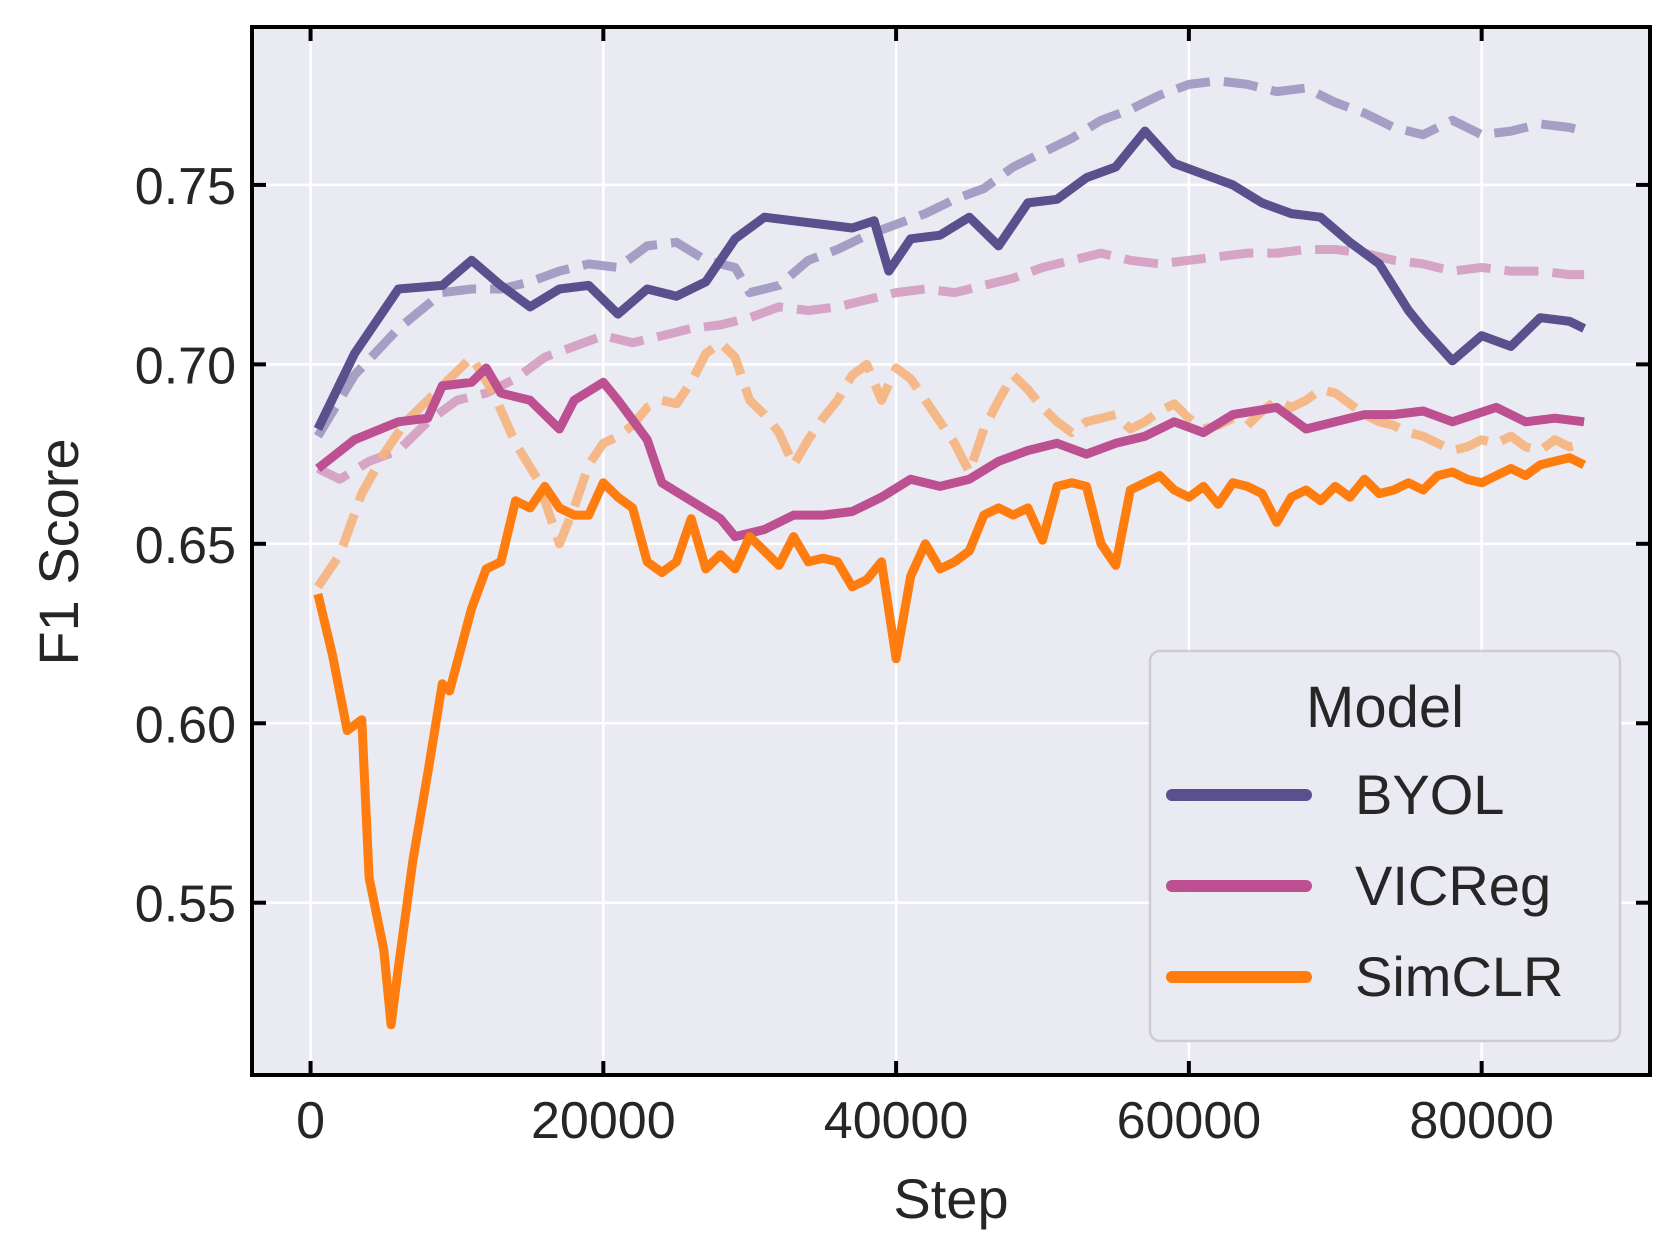 The image size is (1675, 1254). Describe the element at coordinates (1429, 794) in the screenshot. I see `legend-label-byol: BYOL` at that location.